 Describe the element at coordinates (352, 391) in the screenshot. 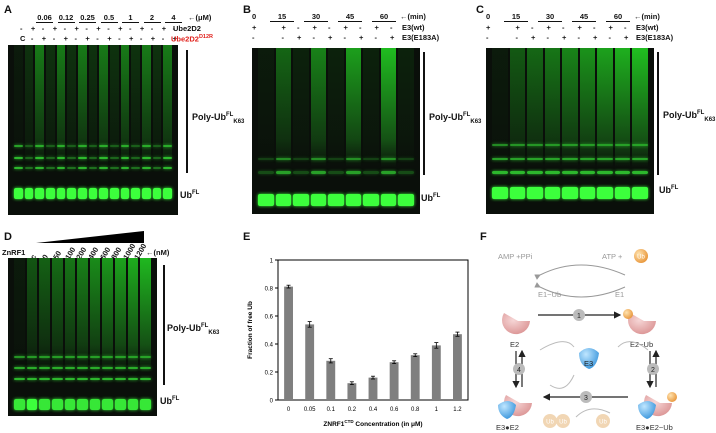

I see `bar` at that location.